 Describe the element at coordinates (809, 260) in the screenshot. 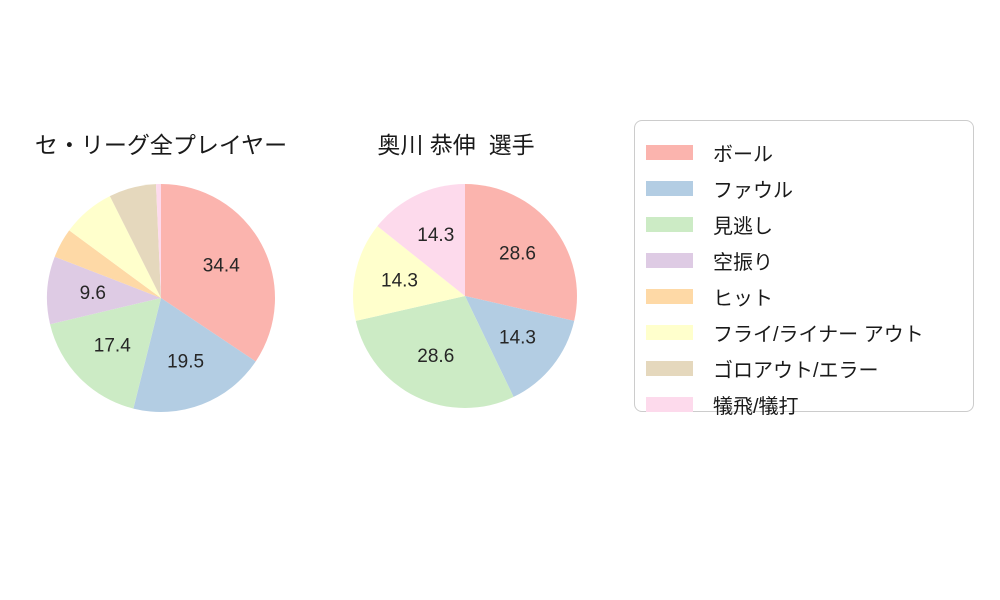

I see `legend-item: 空振り` at that location.